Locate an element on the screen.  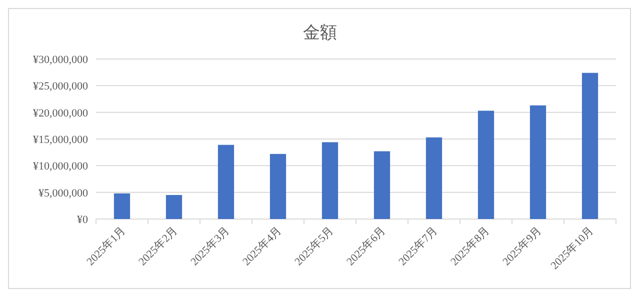
y-tick-label: ¥10,000,000 is located at coordinates (60, 166).